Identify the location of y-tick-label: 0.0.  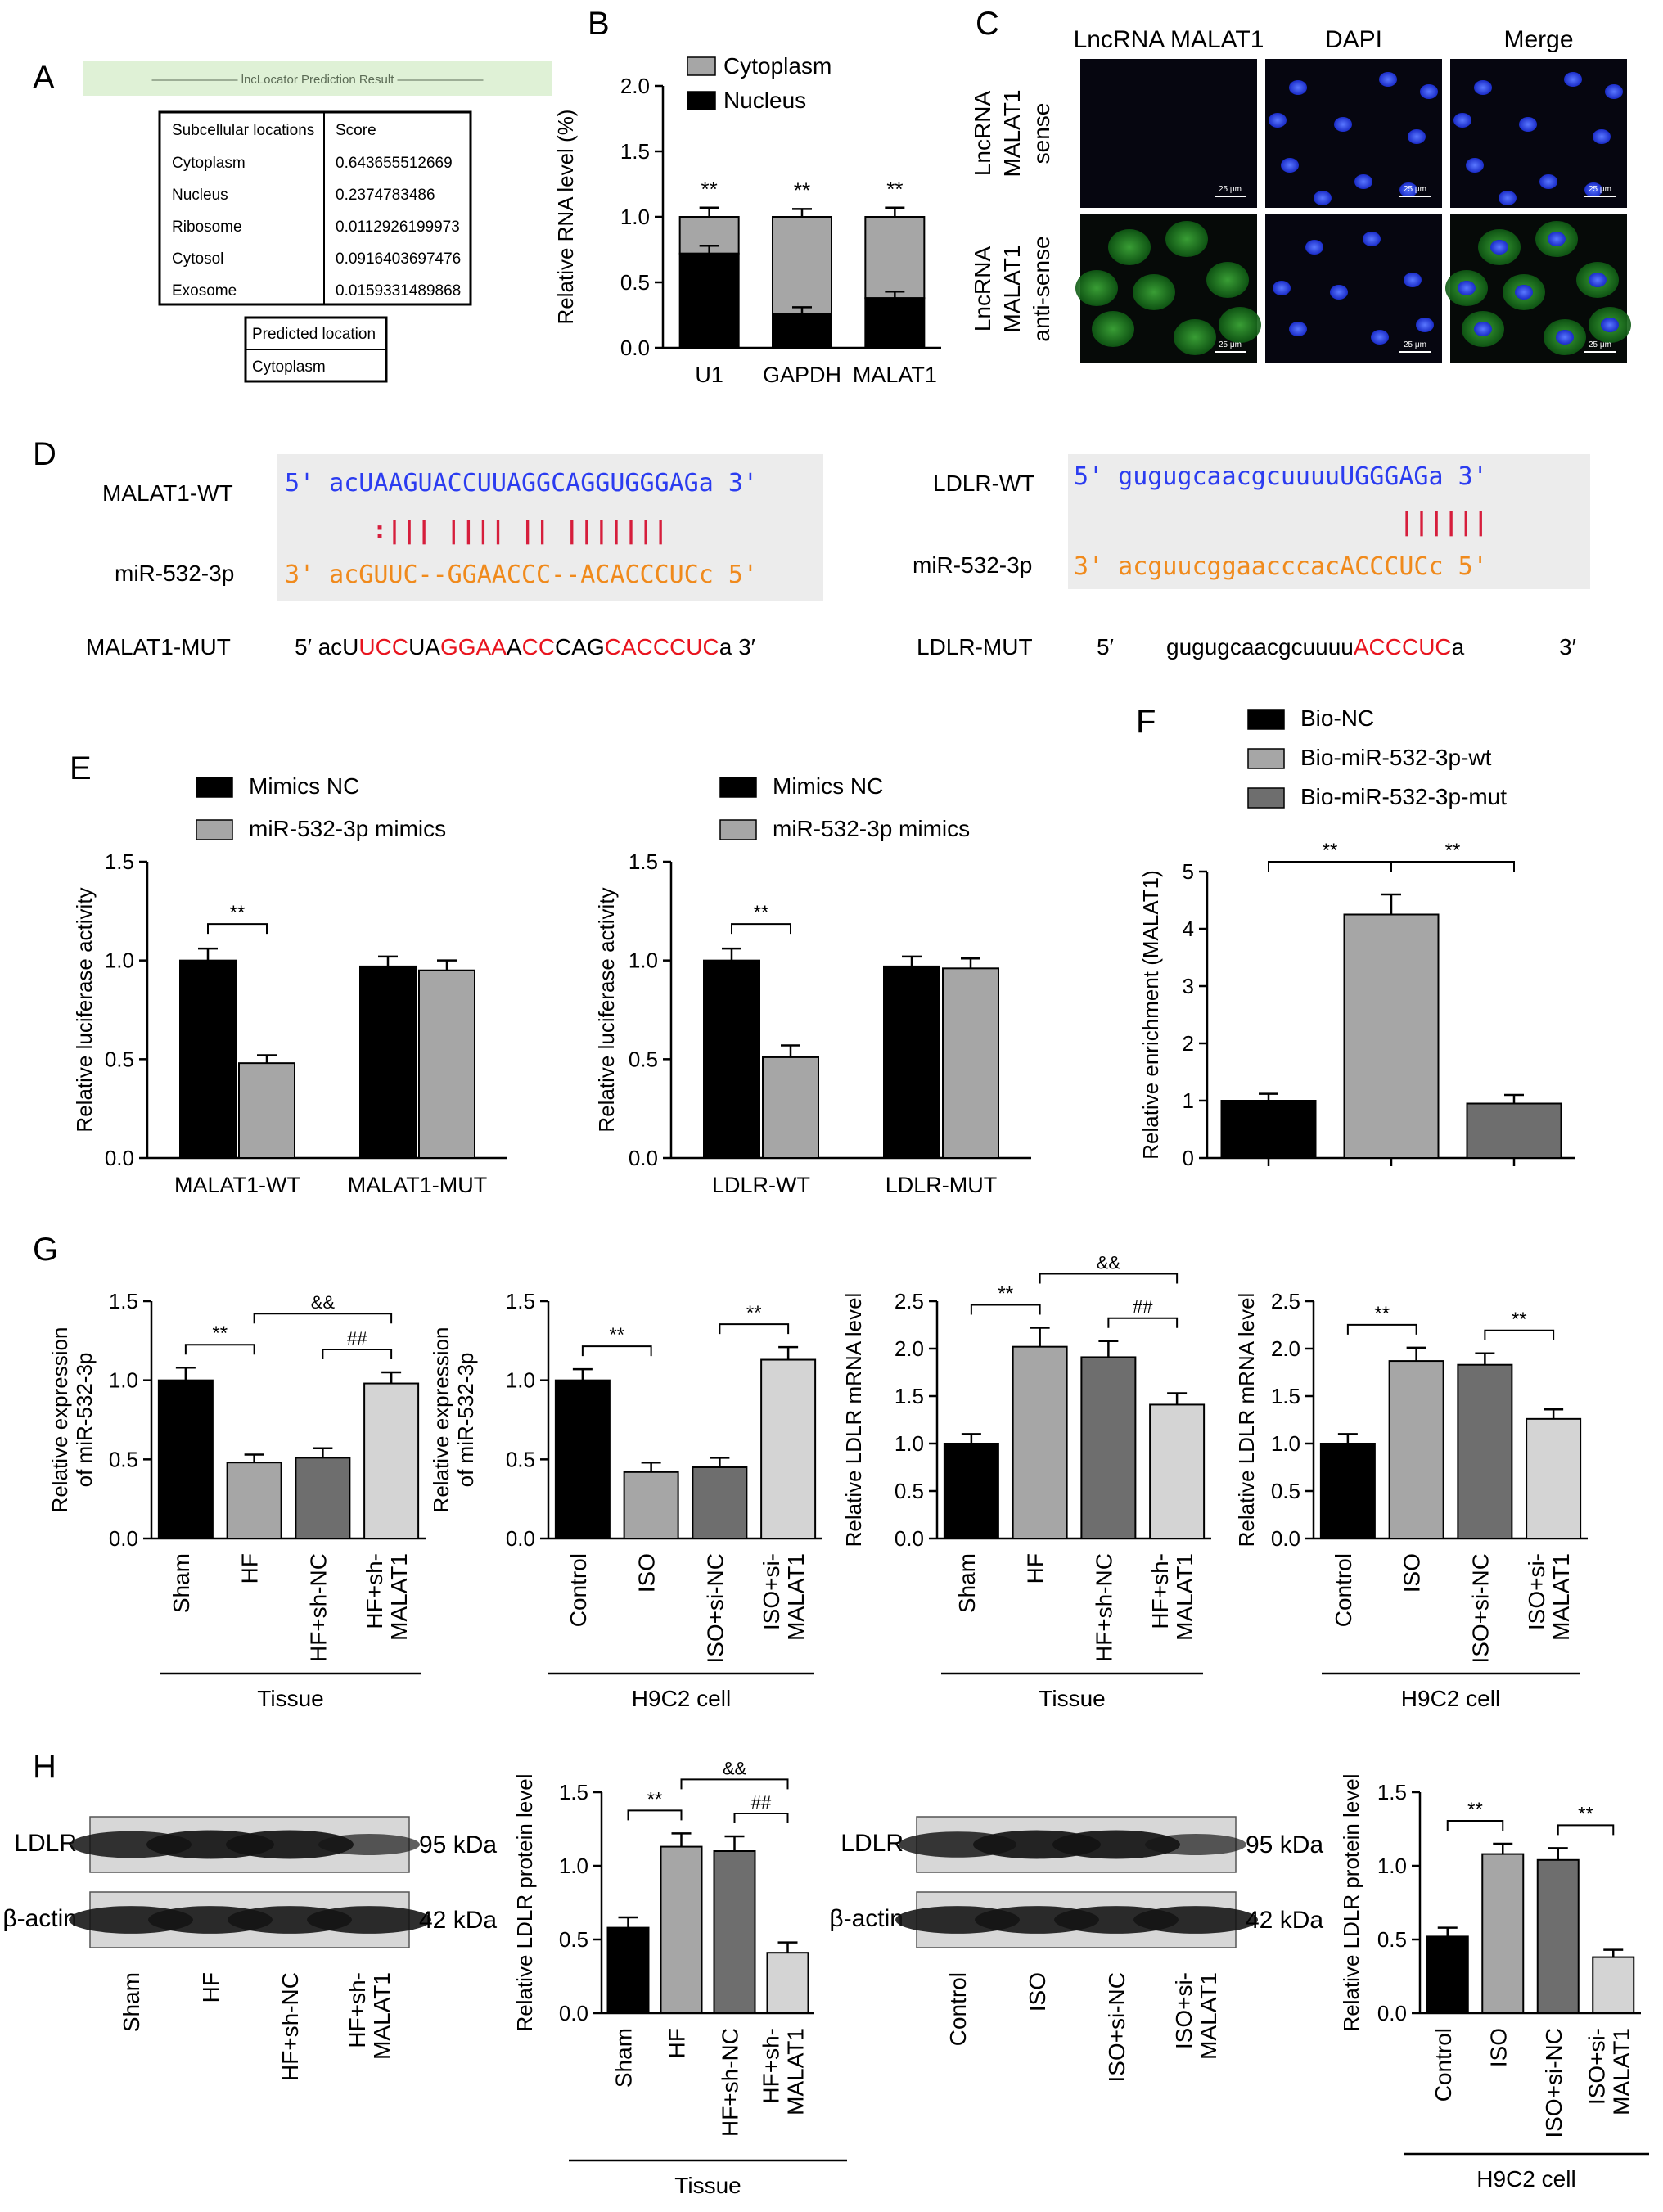
(643, 1158).